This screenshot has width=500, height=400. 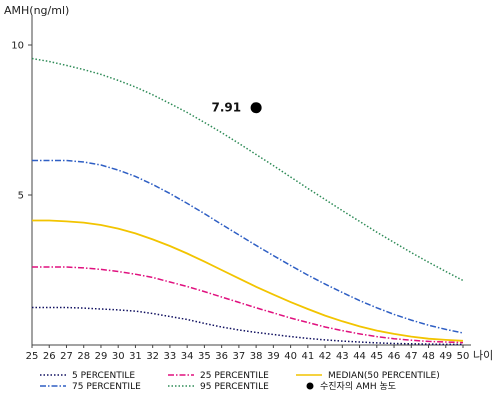 What do you see at coordinates (187, 356) in the screenshot?
I see `x-tick-label: 34` at bounding box center [187, 356].